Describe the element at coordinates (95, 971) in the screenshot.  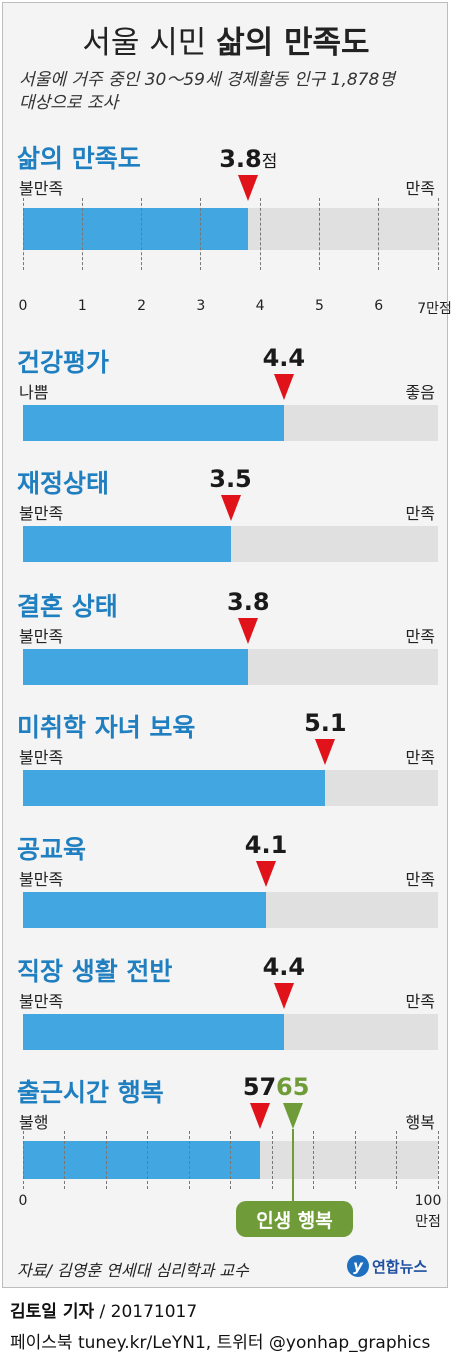
I see `section-title: 직장 생활 전반` at that location.